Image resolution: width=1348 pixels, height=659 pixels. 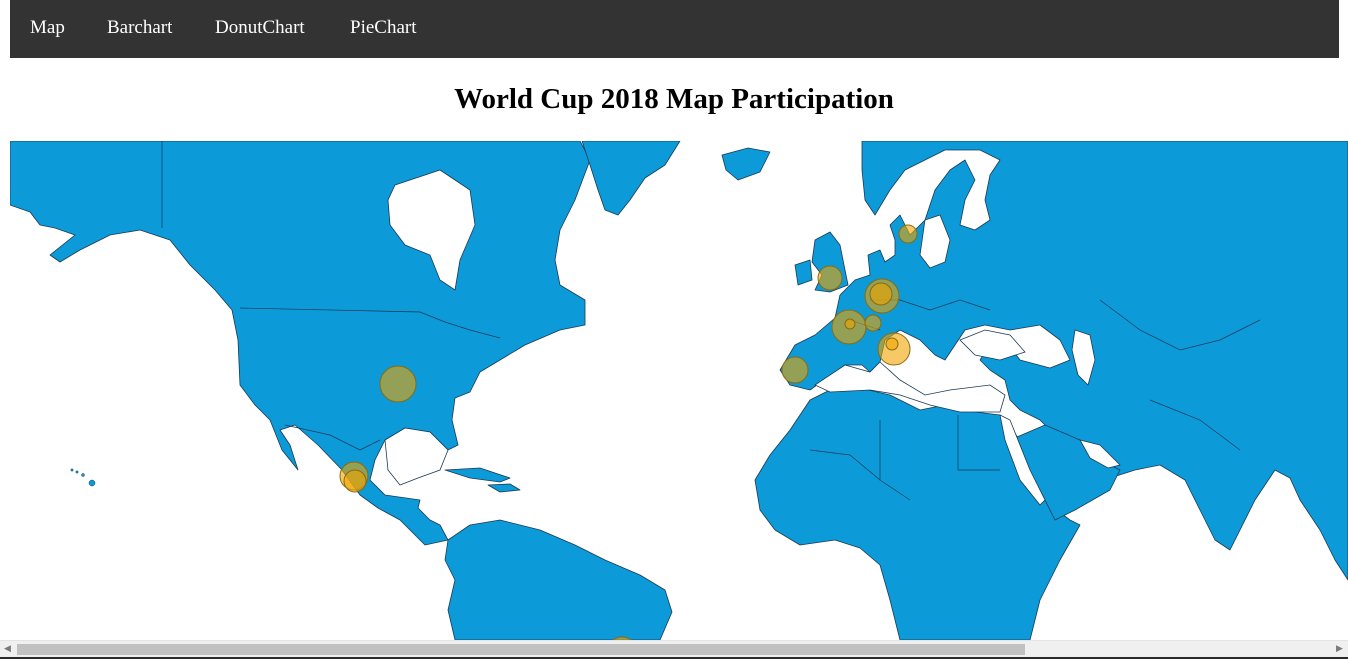 I want to click on bubble-sweden, so click(x=908, y=234).